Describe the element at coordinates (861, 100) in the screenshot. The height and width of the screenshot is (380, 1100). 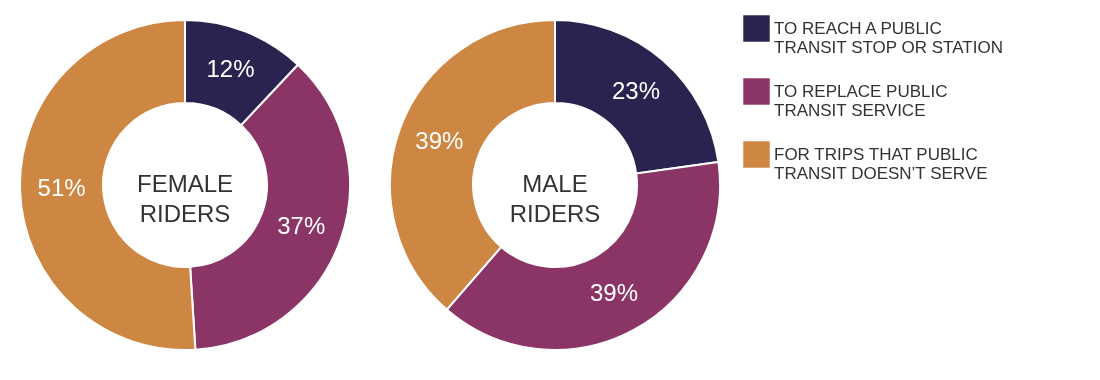
I see `legend-label: TO REPLACE PUBLIC TRANSIT SERVICE` at that location.